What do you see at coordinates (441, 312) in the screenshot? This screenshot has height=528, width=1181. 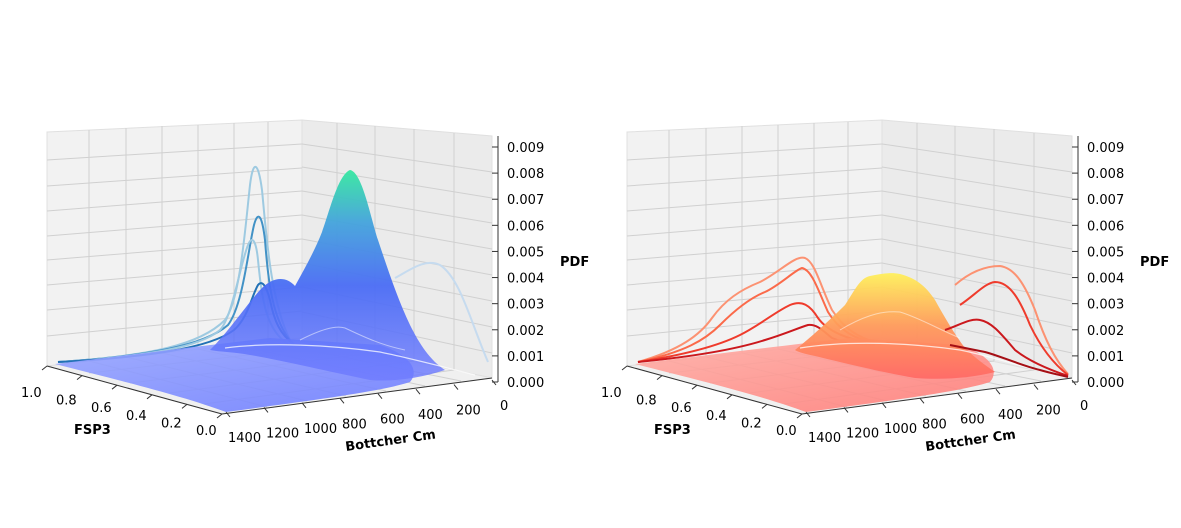 I see `bottcher-marginal-curve` at bounding box center [441, 312].